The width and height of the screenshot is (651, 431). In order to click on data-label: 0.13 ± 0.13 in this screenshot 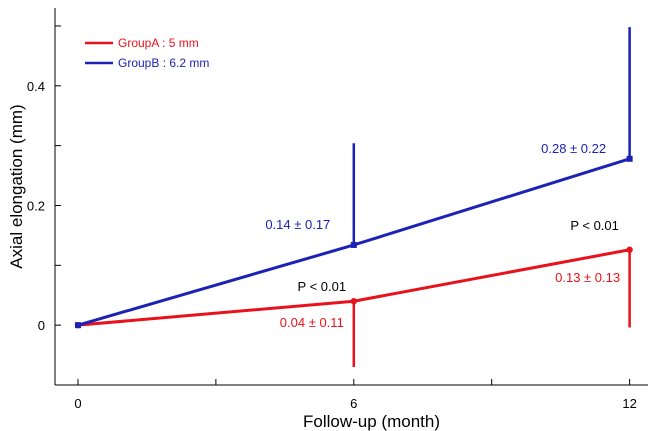, I will do `click(587, 277)`.